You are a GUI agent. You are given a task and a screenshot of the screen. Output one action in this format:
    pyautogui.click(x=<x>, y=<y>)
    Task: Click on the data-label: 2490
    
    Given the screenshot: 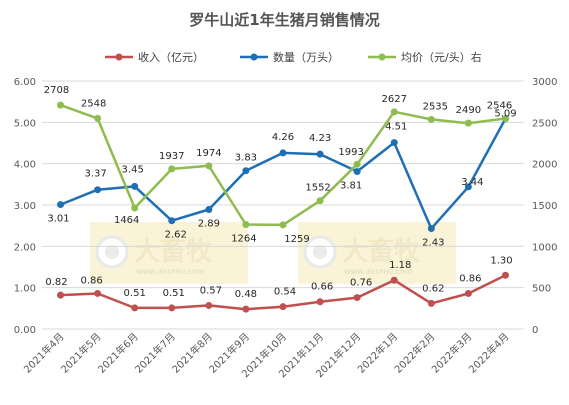 What is the action you would take?
    pyautogui.click(x=468, y=110)
    